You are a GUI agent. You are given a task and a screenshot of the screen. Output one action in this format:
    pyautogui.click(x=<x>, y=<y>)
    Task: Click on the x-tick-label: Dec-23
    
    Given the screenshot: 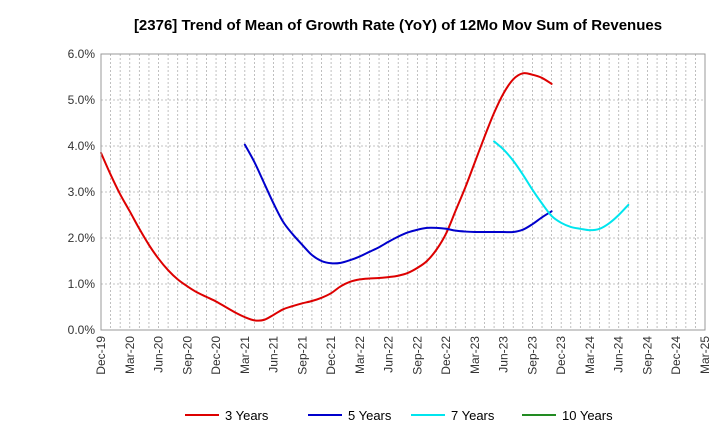 What is the action you would take?
    pyautogui.click(x=561, y=355)
    